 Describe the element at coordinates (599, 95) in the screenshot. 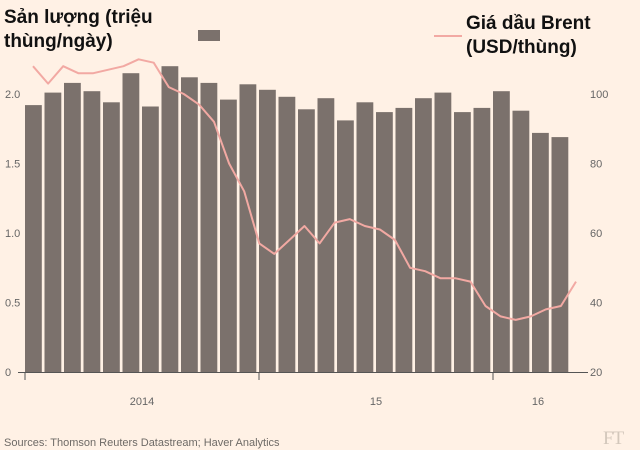

I see `right-tick-label-5: 100` at that location.